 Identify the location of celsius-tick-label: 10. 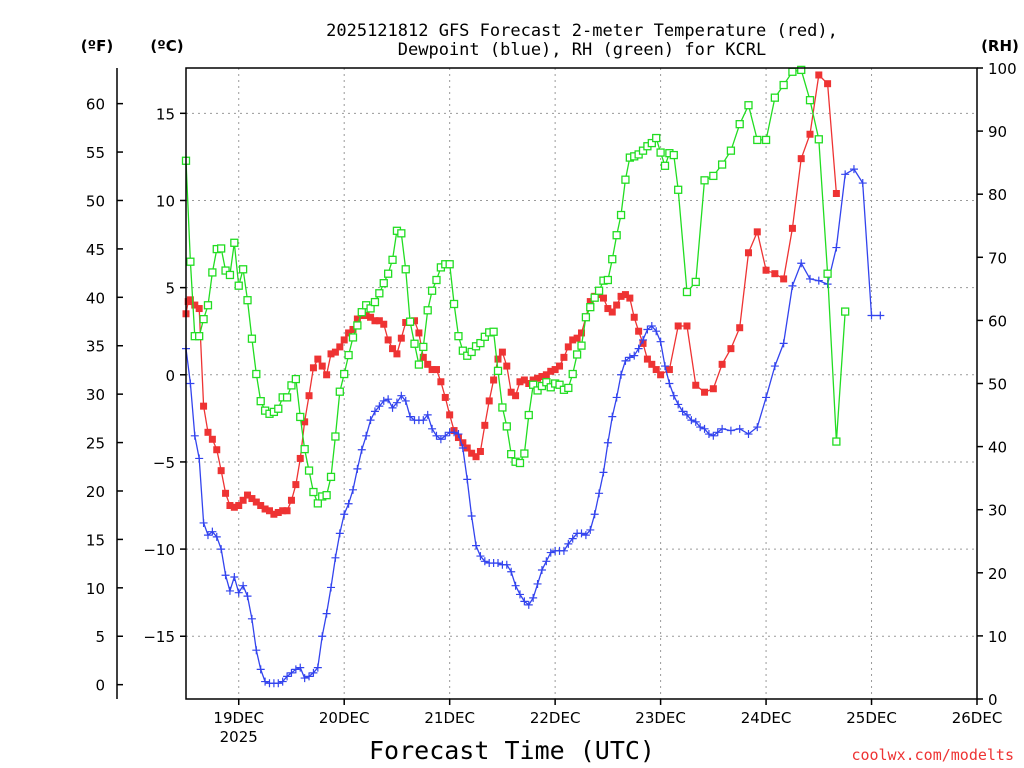
(165, 201).